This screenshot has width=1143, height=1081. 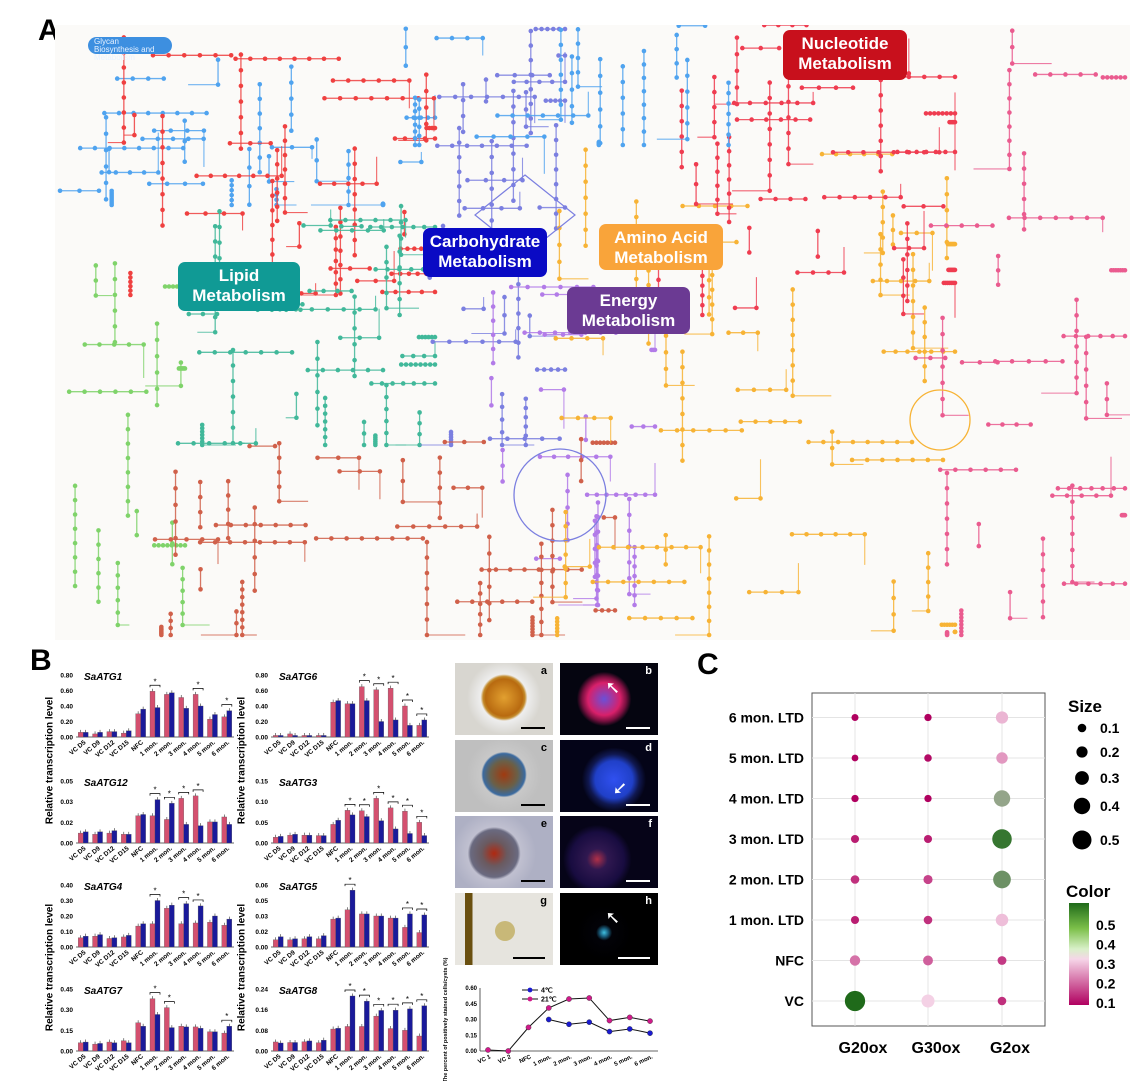 What do you see at coordinates (1110, 752) in the screenshot?
I see `size-legend-label: 0.2` at bounding box center [1110, 752].